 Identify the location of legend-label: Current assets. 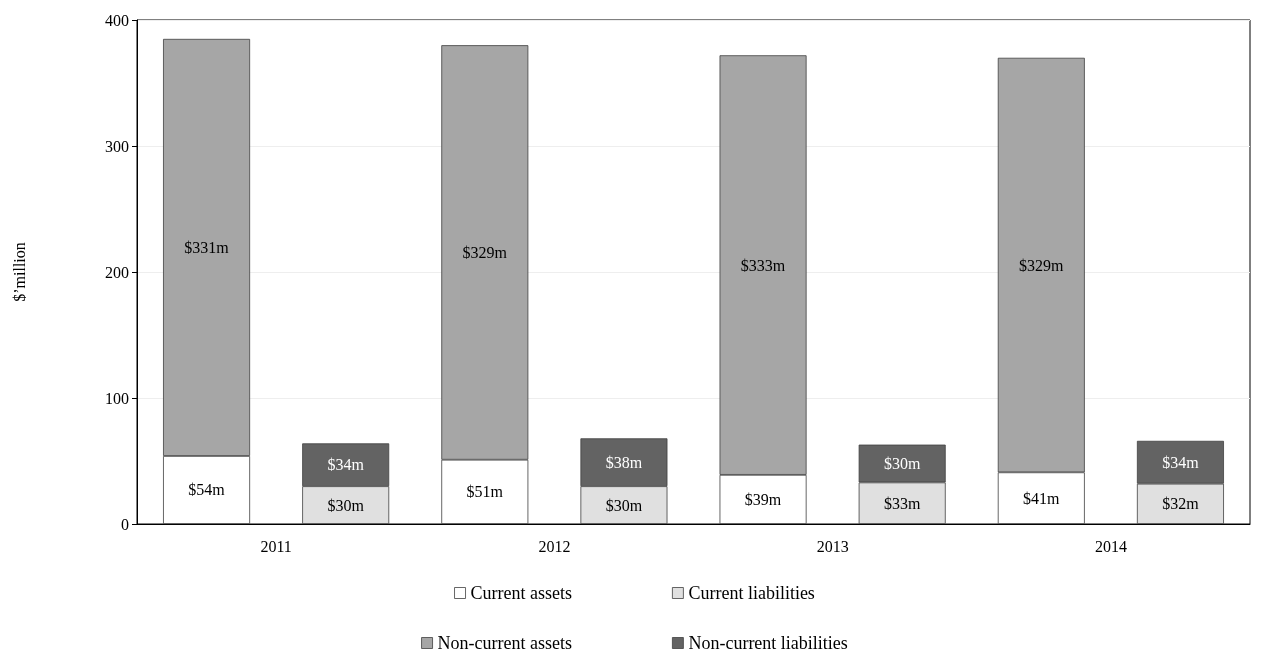
(521, 593).